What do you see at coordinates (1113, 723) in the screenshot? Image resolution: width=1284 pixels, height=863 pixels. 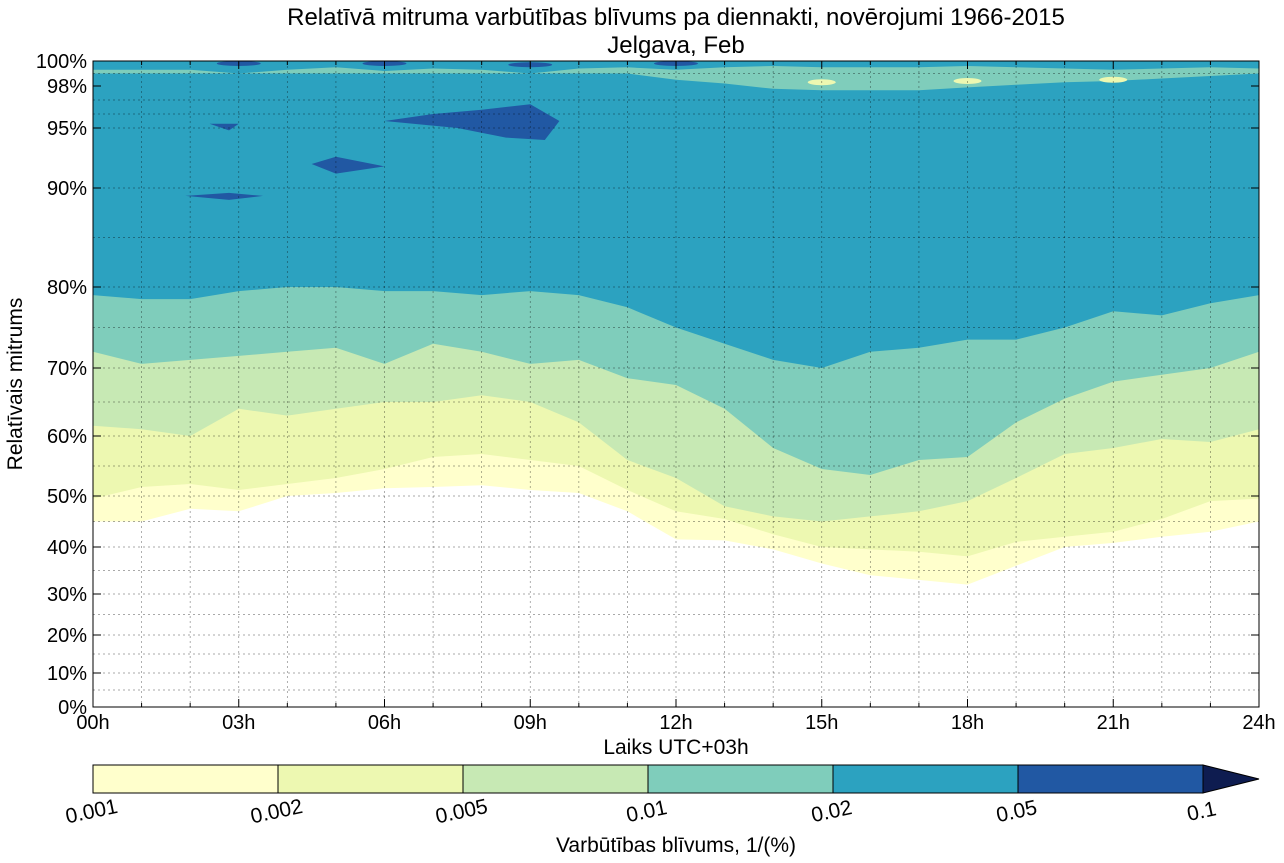 I see `x-tick-label: 21h` at bounding box center [1113, 723].